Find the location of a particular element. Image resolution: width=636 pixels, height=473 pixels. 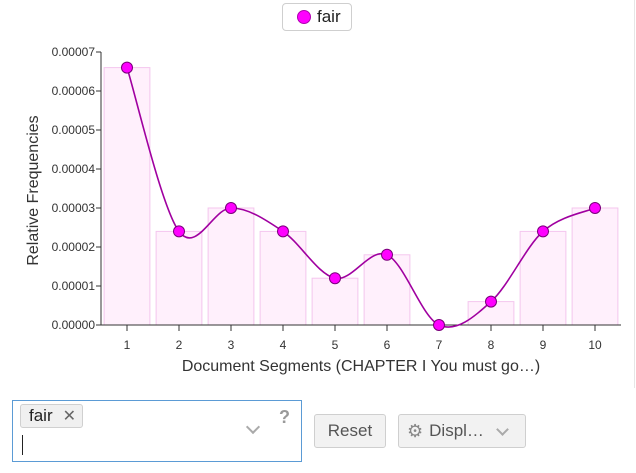

y-tick-label: 0.00004 is located at coordinates (74, 169).